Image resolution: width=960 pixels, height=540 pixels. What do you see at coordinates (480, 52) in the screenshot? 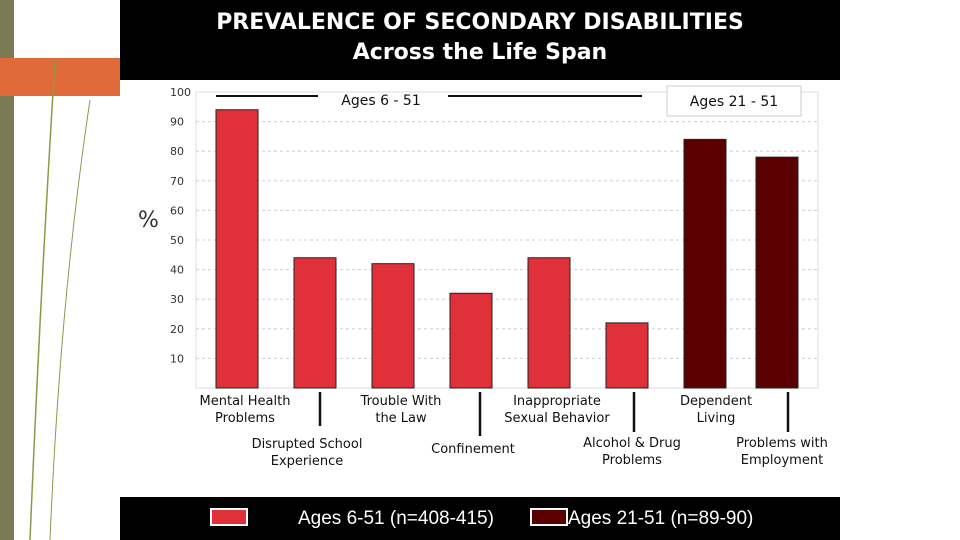
I see `chart-subtitle: Across the Life Span` at bounding box center [480, 52].